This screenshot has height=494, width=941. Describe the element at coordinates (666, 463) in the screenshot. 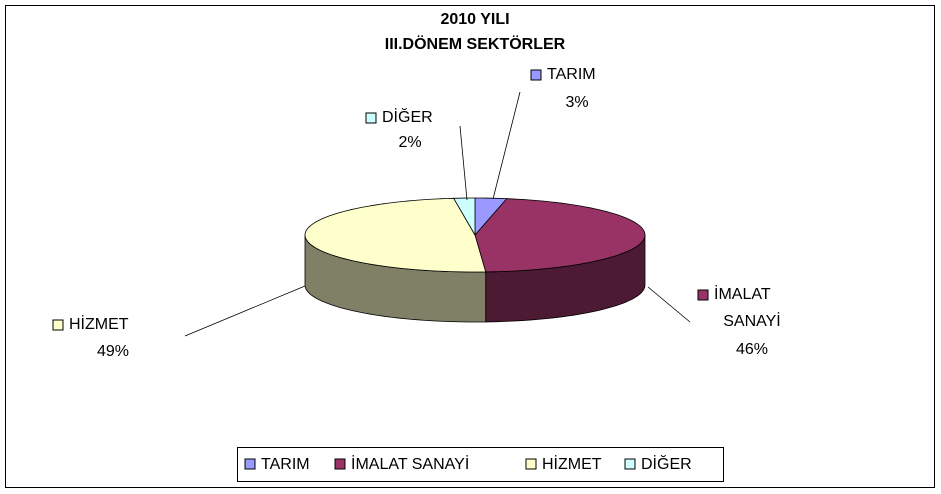

I see `legend-label: DİĞER` at that location.